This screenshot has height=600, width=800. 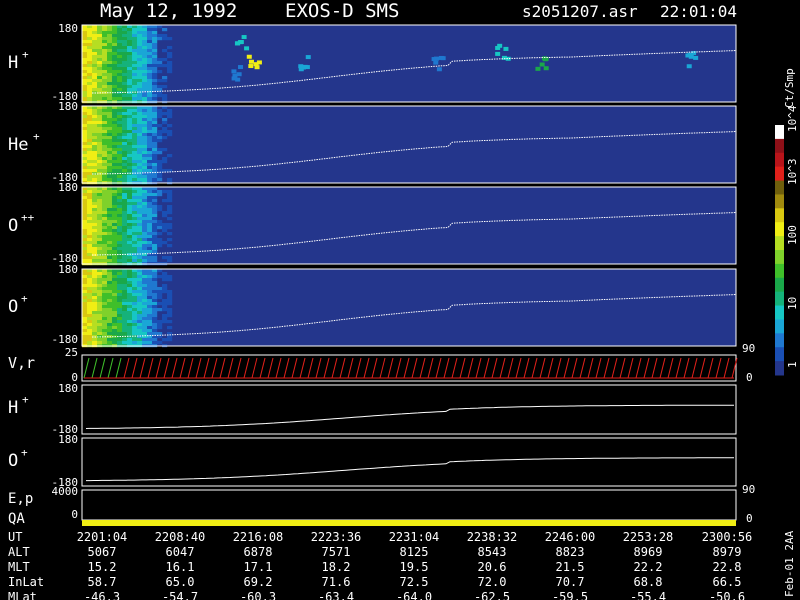 I want to click on ephemeris-value: 69.2, so click(x=258, y=582).